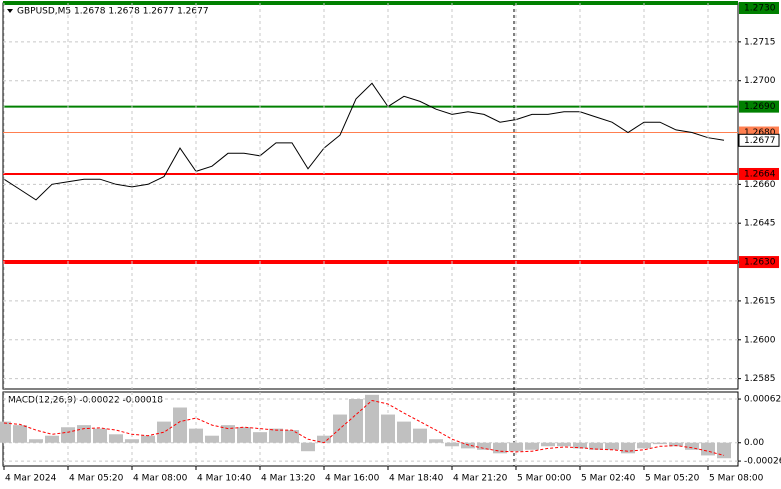 This screenshot has height=489, width=781. I want to click on x-tick-label: 4 Mar 21:20, so click(480, 479).